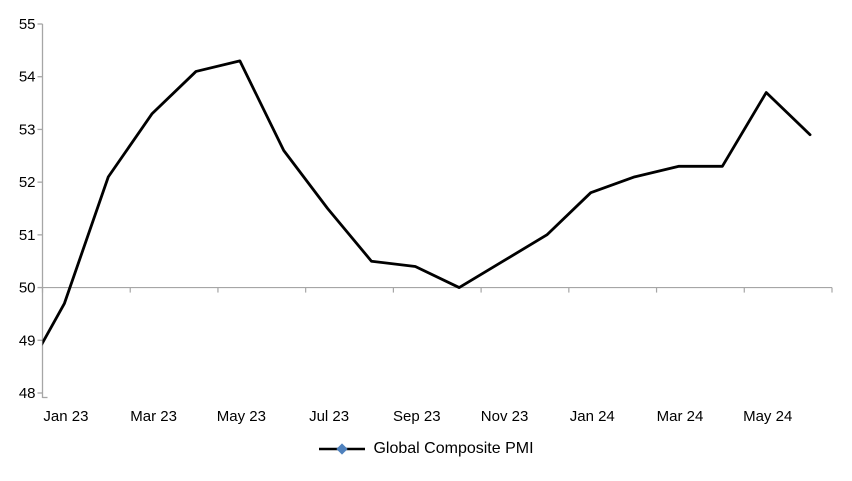  What do you see at coordinates (27, 393) in the screenshot?
I see `y-axis-tick-label: 48` at bounding box center [27, 393].